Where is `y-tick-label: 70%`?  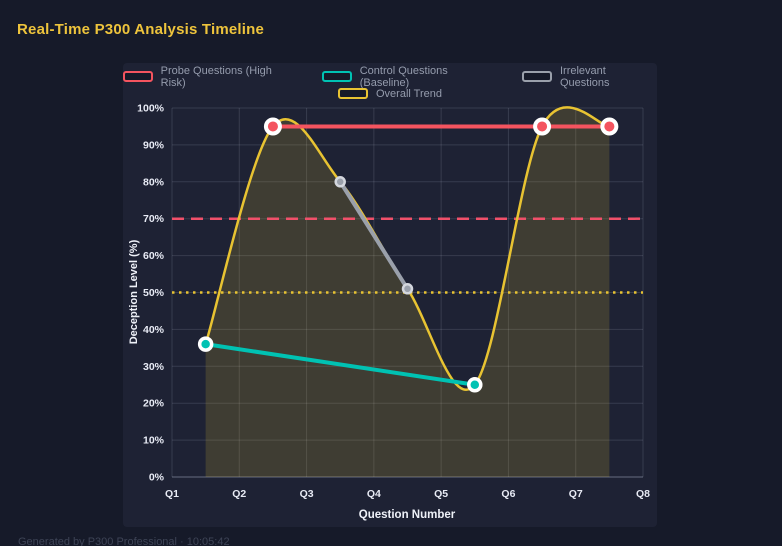
y-tick-label: 70% is located at coordinates (154, 219).